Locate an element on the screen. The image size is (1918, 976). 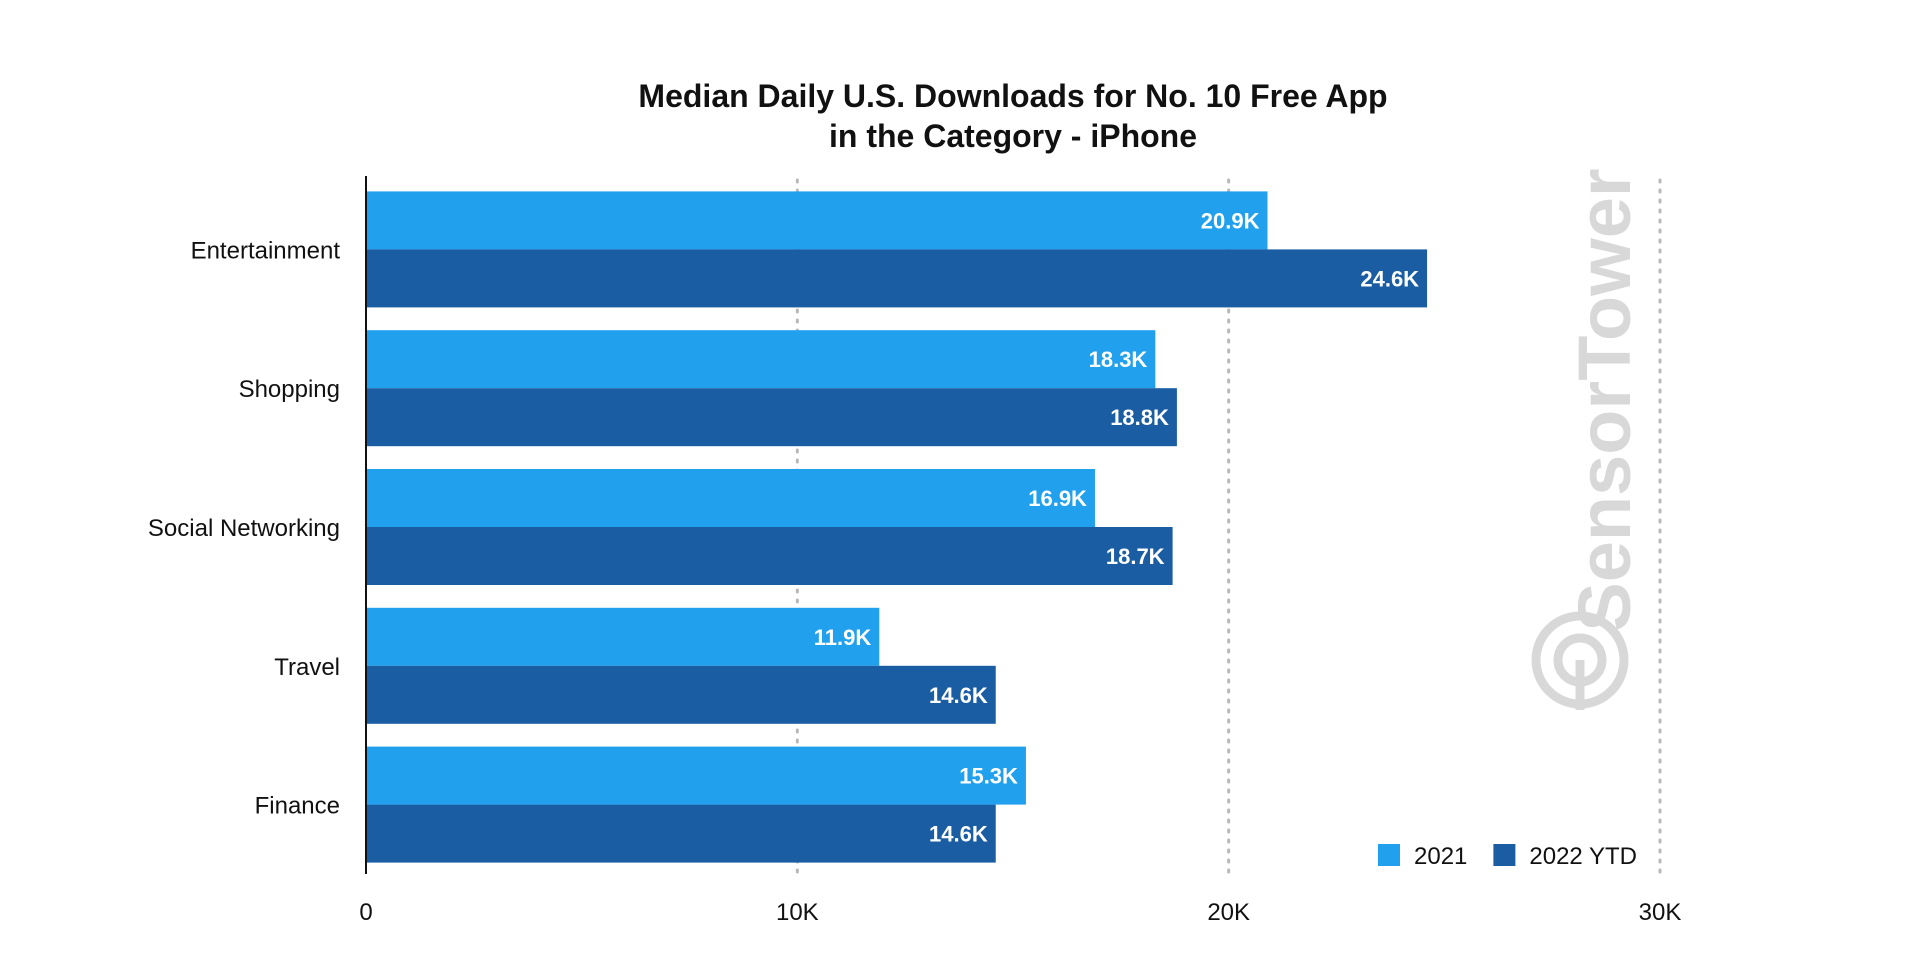
watermark: SensorTower is located at coordinates (1588, 439).